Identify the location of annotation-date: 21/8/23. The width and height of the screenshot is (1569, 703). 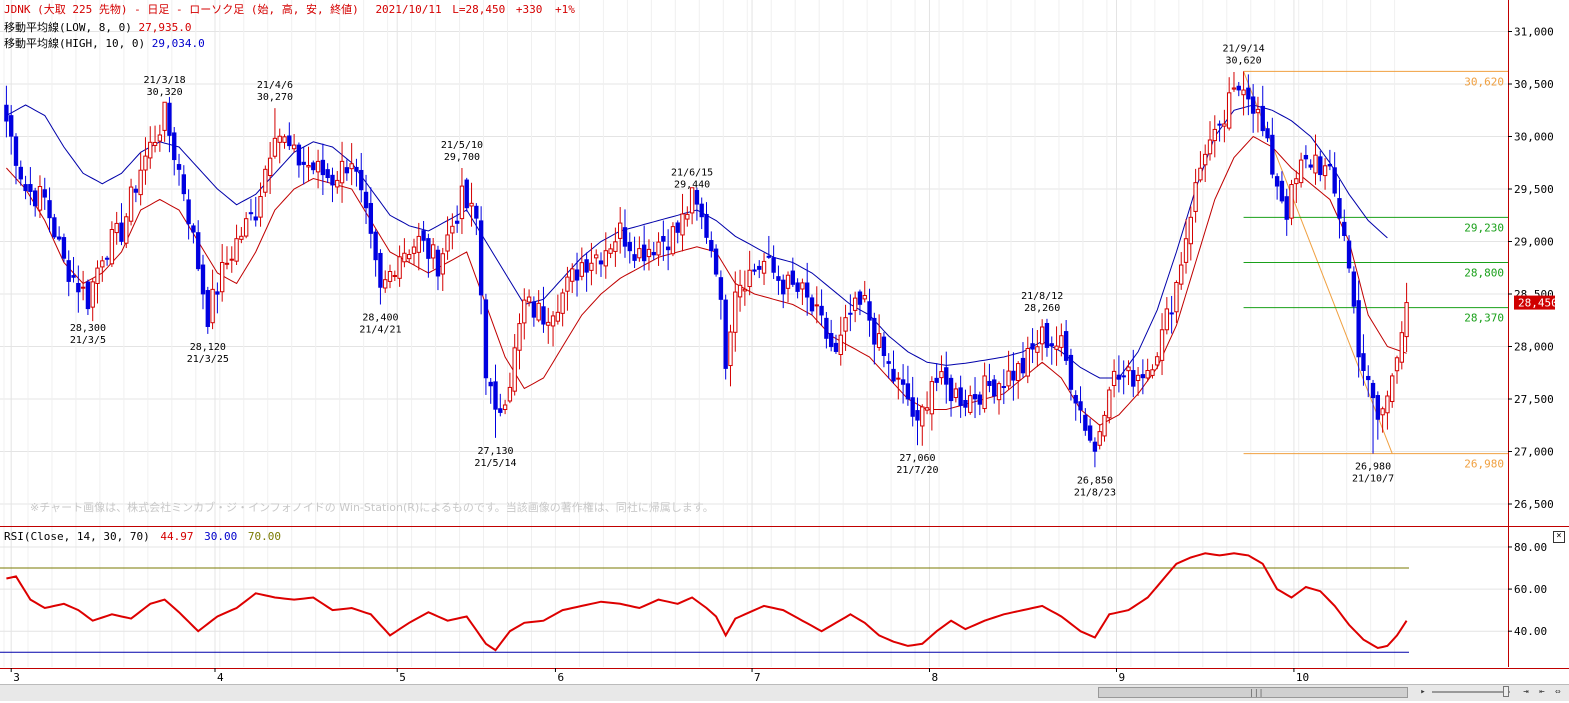
(1095, 492).